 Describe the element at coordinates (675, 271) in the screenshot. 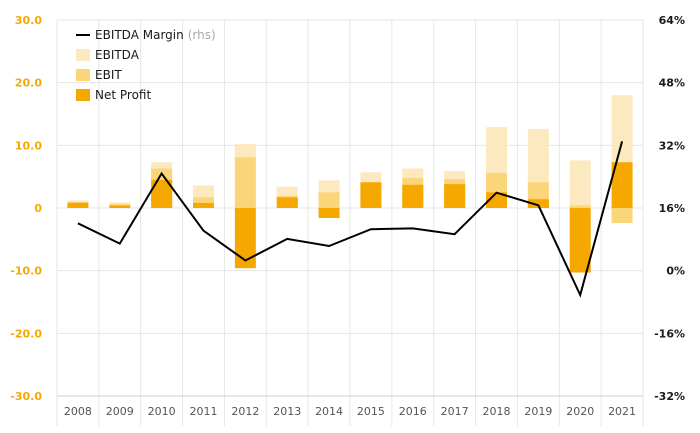

I see `y-right-tick-label: 0%` at that location.